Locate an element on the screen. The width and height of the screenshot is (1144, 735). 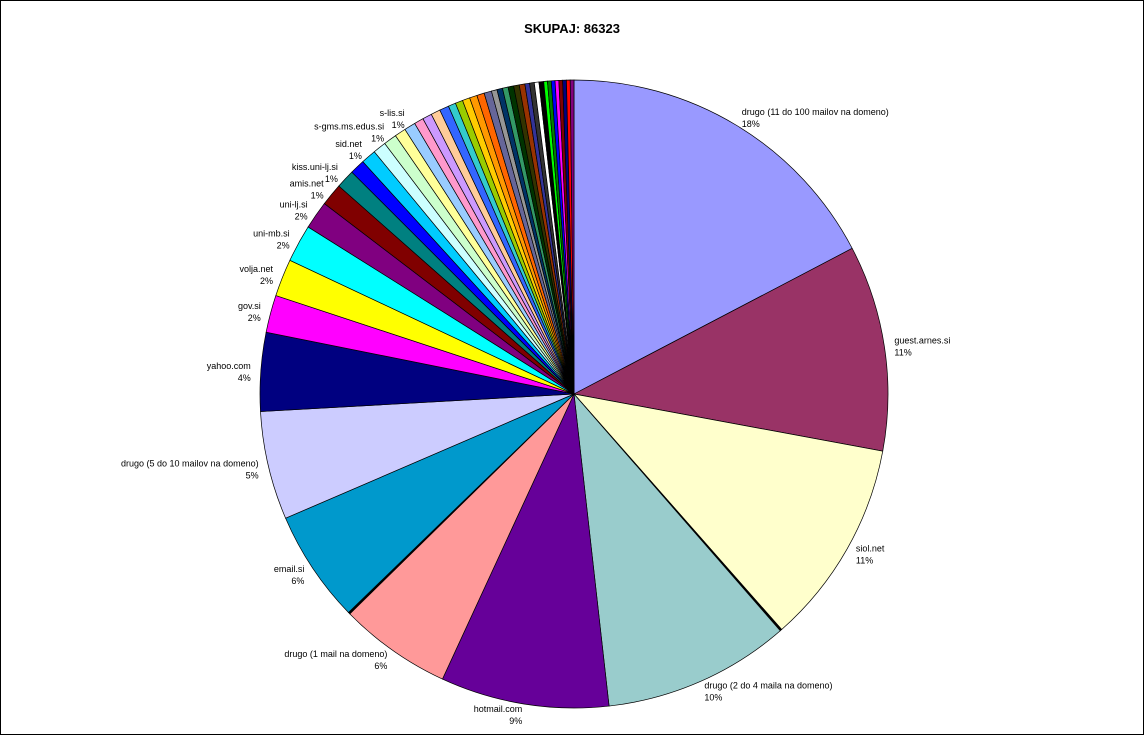
chart-title: SKUPAJ: 86323 is located at coordinates (572, 28).